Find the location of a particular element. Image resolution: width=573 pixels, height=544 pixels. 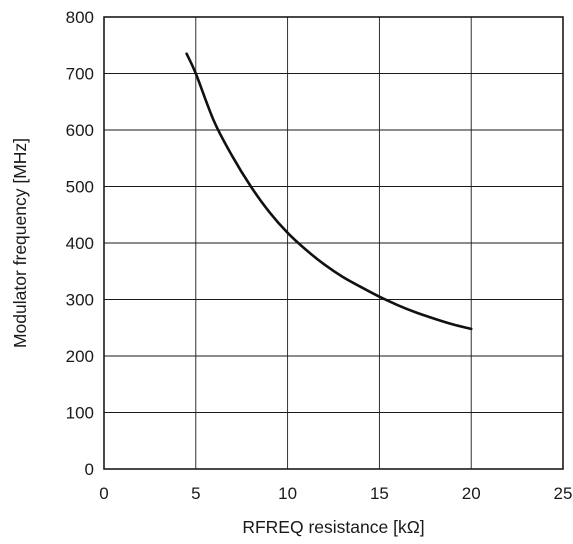

y-tick-label: 300 is located at coordinates (80, 300).